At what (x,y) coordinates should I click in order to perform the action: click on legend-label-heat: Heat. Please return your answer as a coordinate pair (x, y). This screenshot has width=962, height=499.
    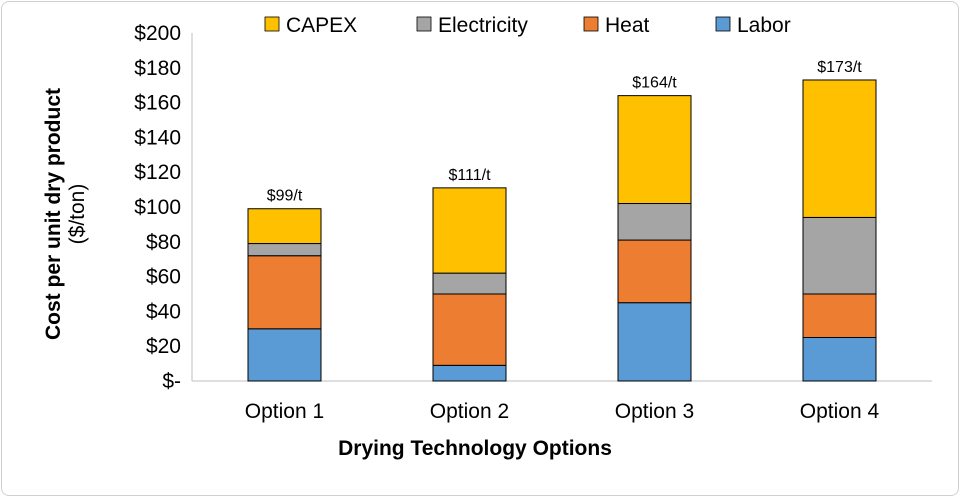
    Looking at the image, I should click on (627, 25).